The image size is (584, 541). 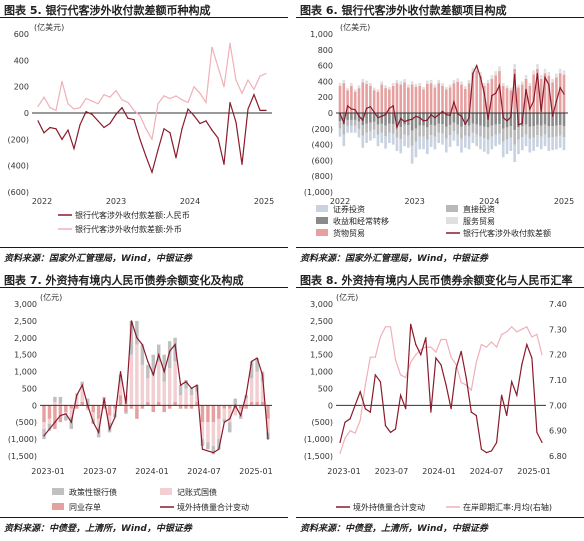 What do you see at coordinates (321, 338) in the screenshot?
I see `y-tick-label: 2,000` at bounding box center [321, 338].